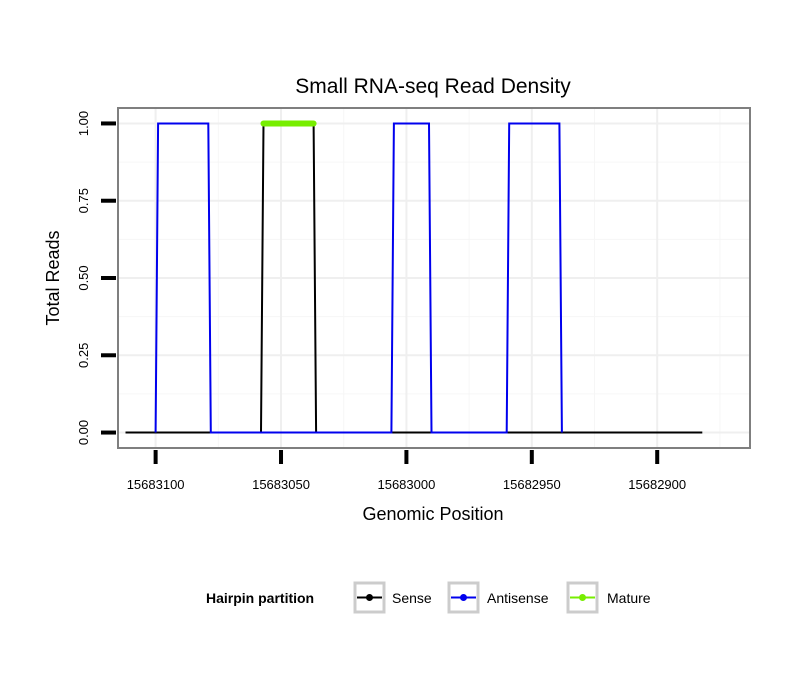  I want to click on legend-label-mature: Mature, so click(629, 598).